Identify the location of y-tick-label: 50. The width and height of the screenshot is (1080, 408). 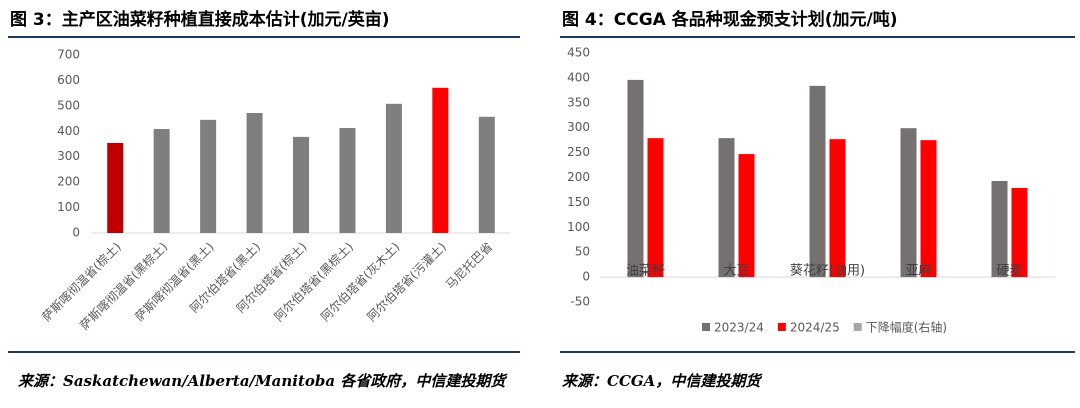
(582, 252).